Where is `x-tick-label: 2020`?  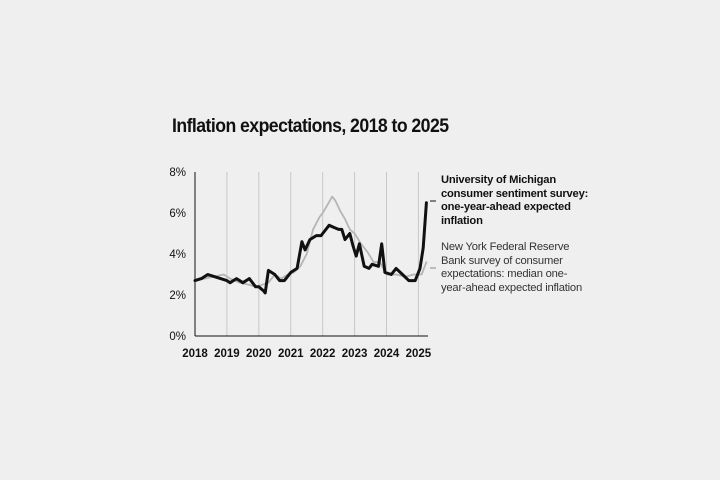
x-tick-label: 2020 is located at coordinates (259, 354).